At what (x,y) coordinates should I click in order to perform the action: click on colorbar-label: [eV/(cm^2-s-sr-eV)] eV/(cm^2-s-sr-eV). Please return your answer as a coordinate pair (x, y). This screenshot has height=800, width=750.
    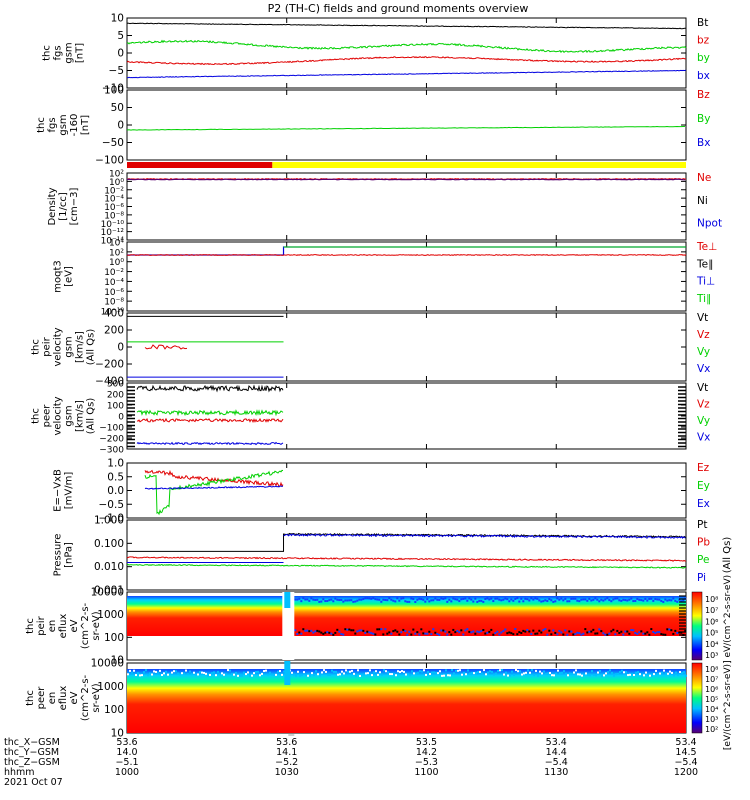
    Looking at the image, I should click on (728, 662).